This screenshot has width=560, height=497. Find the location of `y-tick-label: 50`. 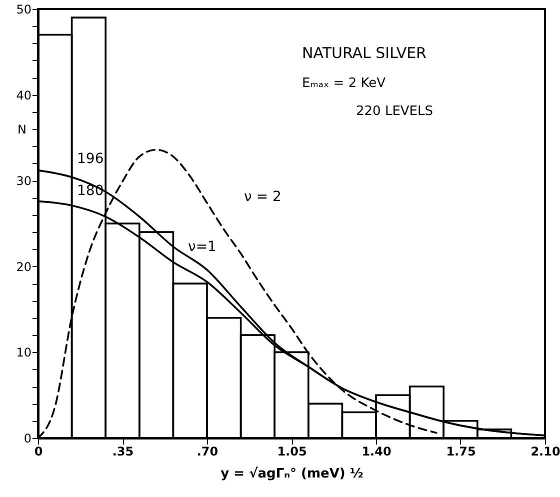

y-tick-label: 50 is located at coordinates (24, 9).